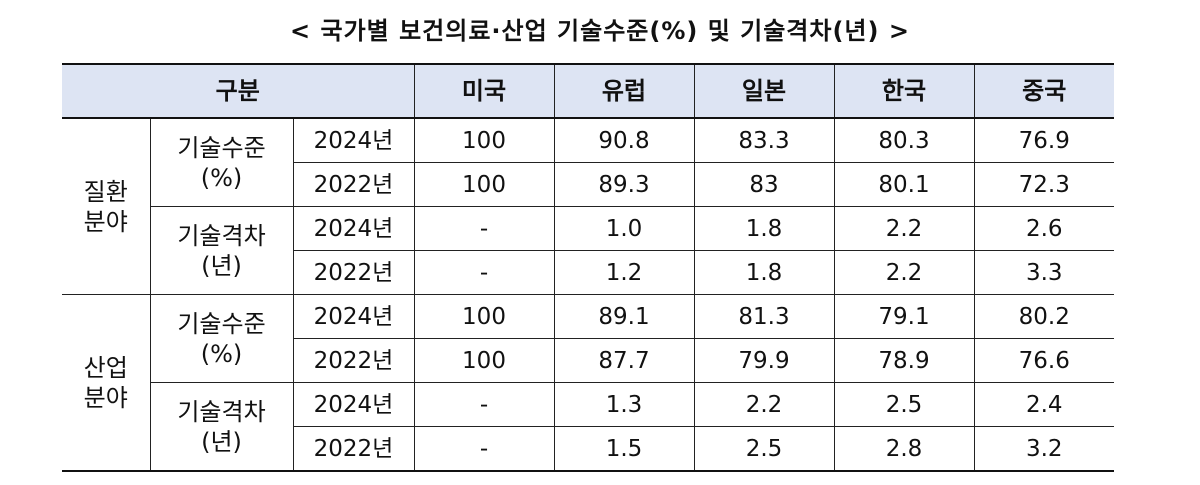  Describe the element at coordinates (624, 449) in the screenshot. I see `value-europe: 1.5` at that location.